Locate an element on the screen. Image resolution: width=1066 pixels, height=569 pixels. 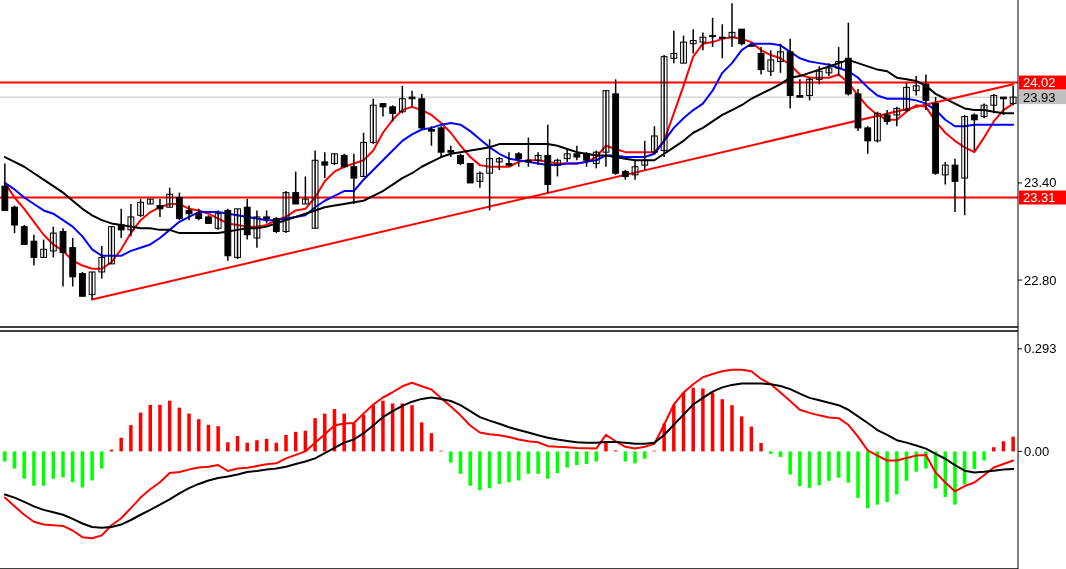
y-tick-label: 23.40 is located at coordinates (1040, 183).